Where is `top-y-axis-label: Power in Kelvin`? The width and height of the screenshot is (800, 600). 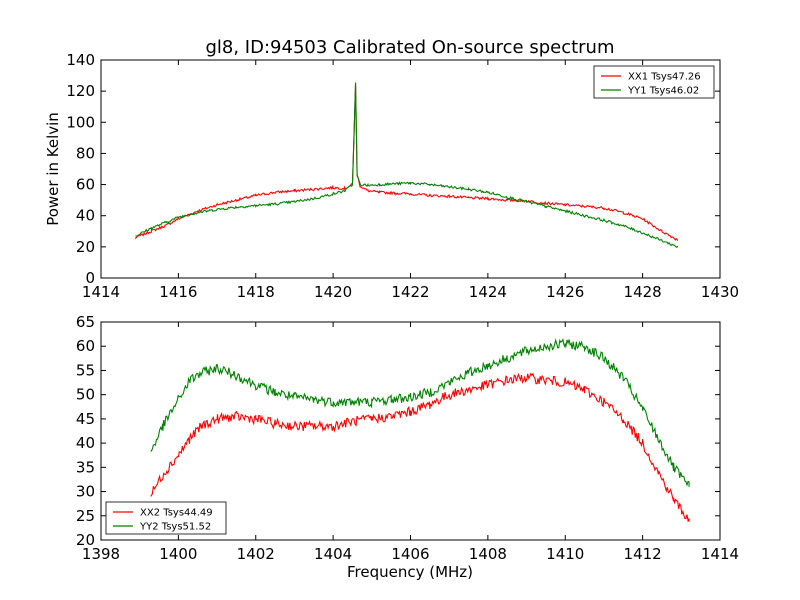 top-y-axis-label: Power in Kelvin is located at coordinates (53, 169).